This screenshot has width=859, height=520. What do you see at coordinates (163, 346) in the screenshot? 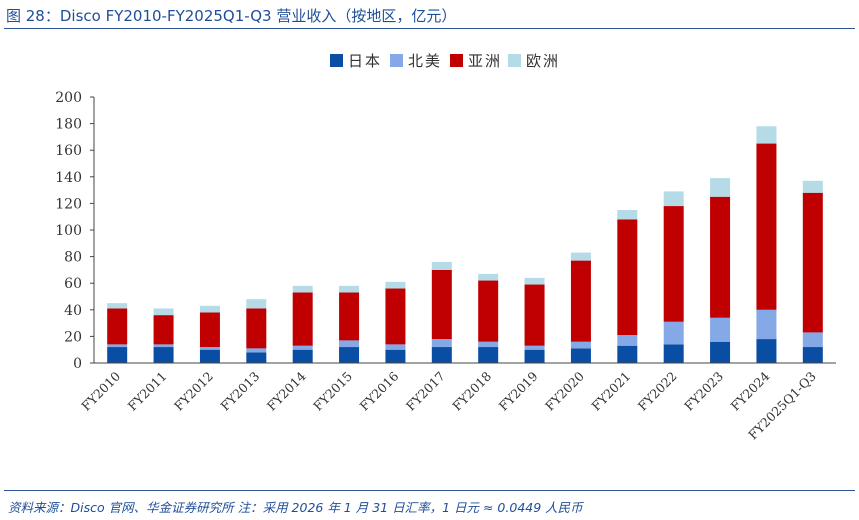
I see `bar-FY2011-北美` at bounding box center [163, 346].